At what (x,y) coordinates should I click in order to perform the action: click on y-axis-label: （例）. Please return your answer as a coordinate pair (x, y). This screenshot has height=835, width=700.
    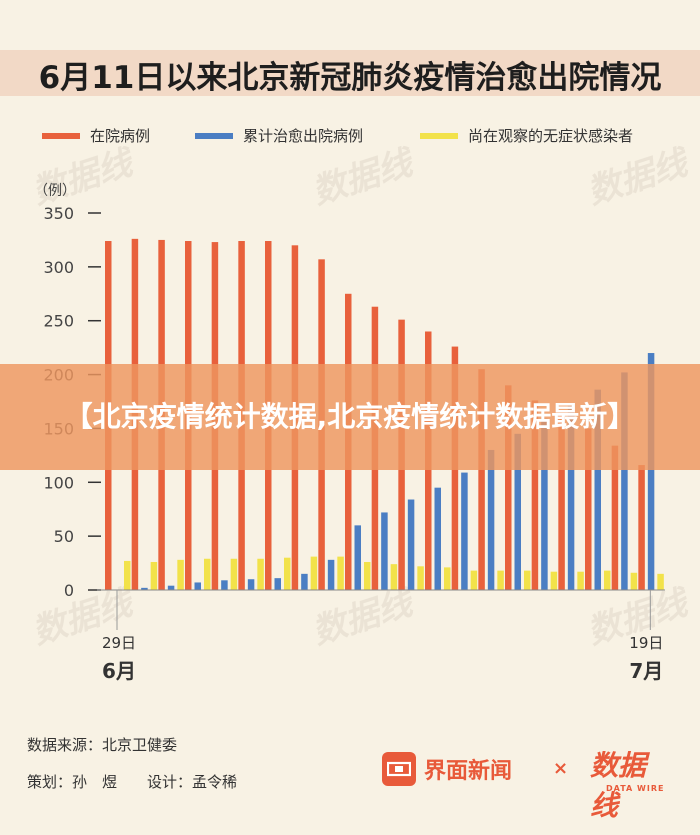
    Looking at the image, I should click on (55, 191).